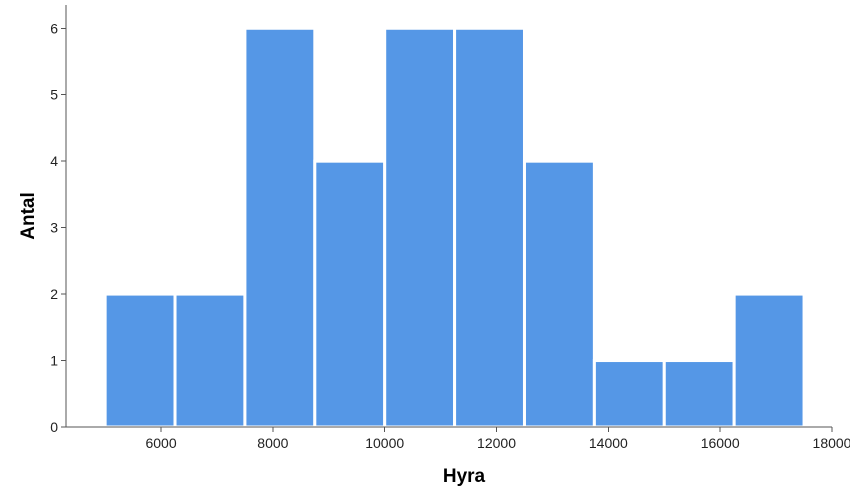 This screenshot has height=500, width=850. Describe the element at coordinates (54, 361) in the screenshot. I see `y-tick-label: 1` at that location.